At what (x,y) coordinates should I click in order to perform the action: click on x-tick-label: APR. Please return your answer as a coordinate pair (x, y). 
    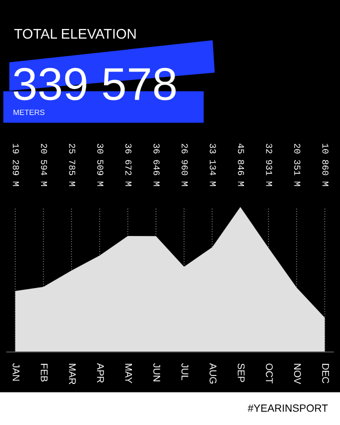
    Looking at the image, I should click on (100, 373).